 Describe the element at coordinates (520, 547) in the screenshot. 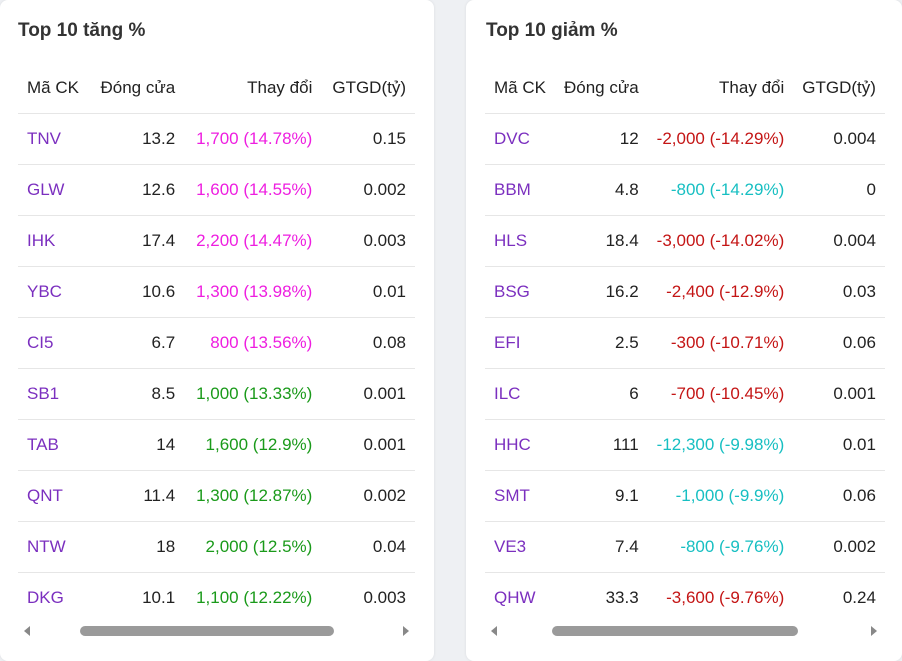

I see `stock-symbol-link: VE3` at that location.